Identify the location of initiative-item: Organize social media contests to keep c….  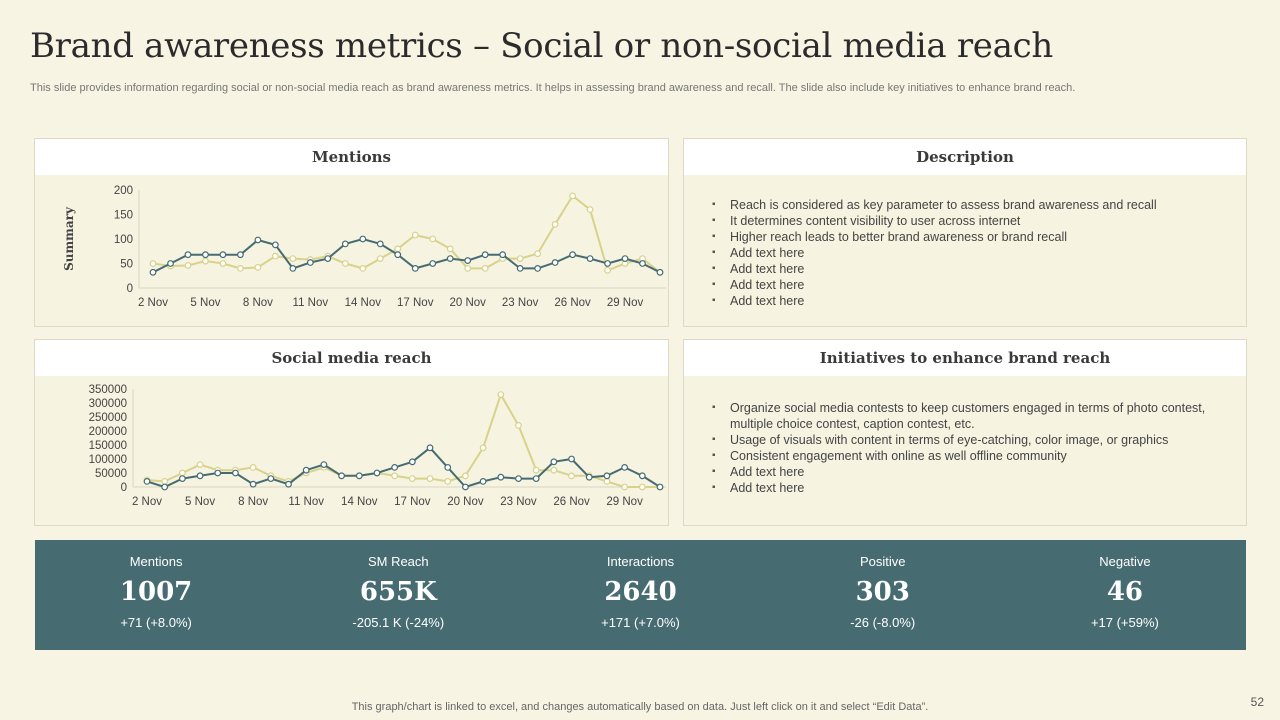
(959, 416).